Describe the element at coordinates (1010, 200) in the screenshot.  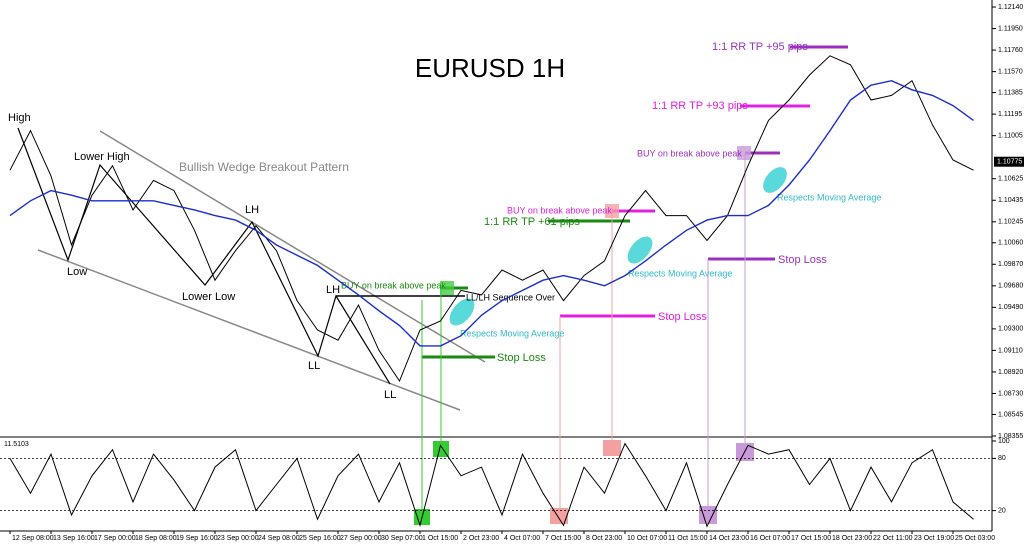
I see `y-tick-label: 1.10435` at that location.